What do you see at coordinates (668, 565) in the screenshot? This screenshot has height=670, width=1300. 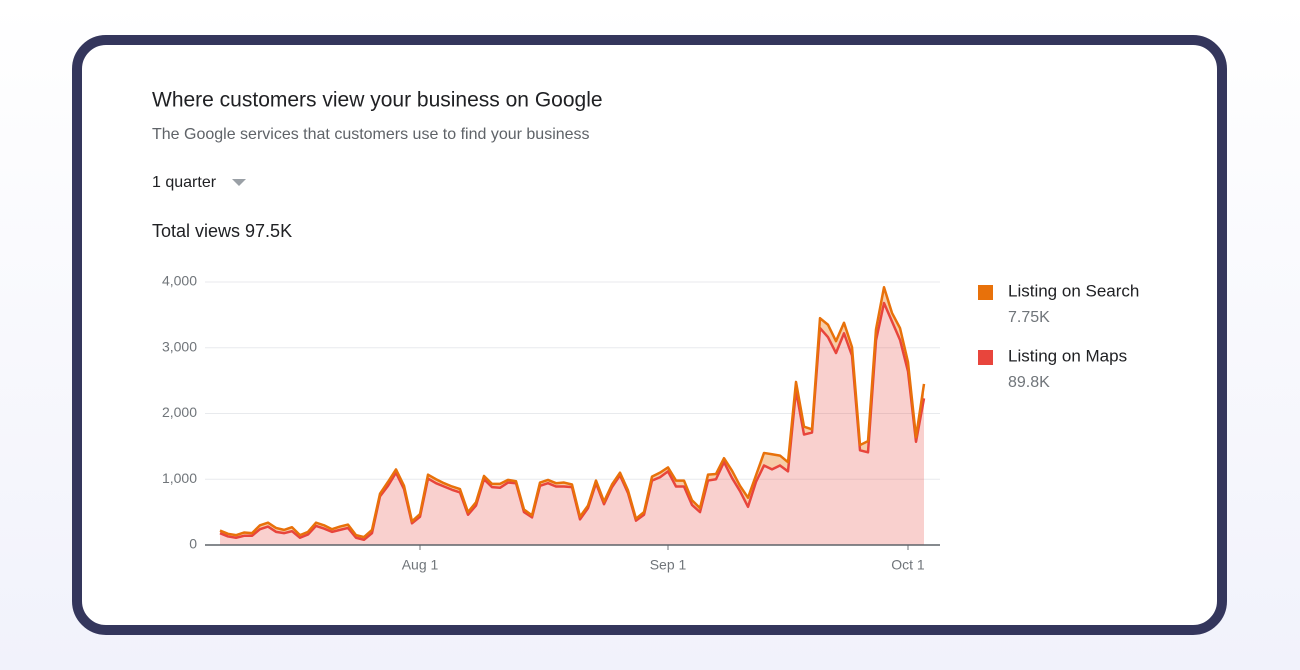 I see `x-tick-label: Sep 1` at bounding box center [668, 565].